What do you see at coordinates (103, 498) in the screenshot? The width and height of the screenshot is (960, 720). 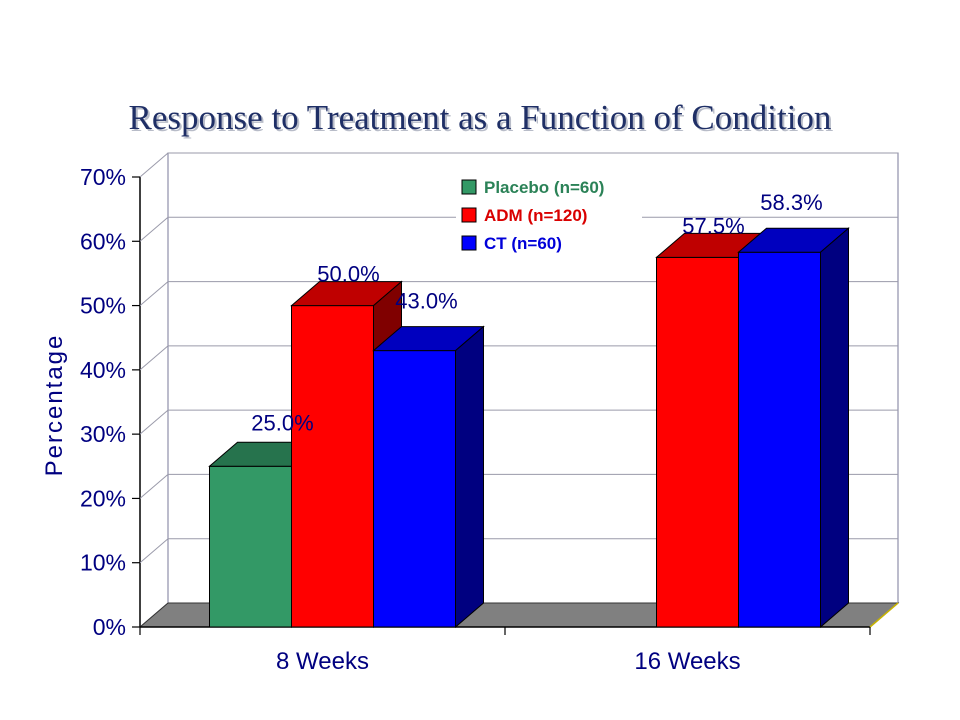 I see `y-tick-label: 20%` at bounding box center [103, 498].